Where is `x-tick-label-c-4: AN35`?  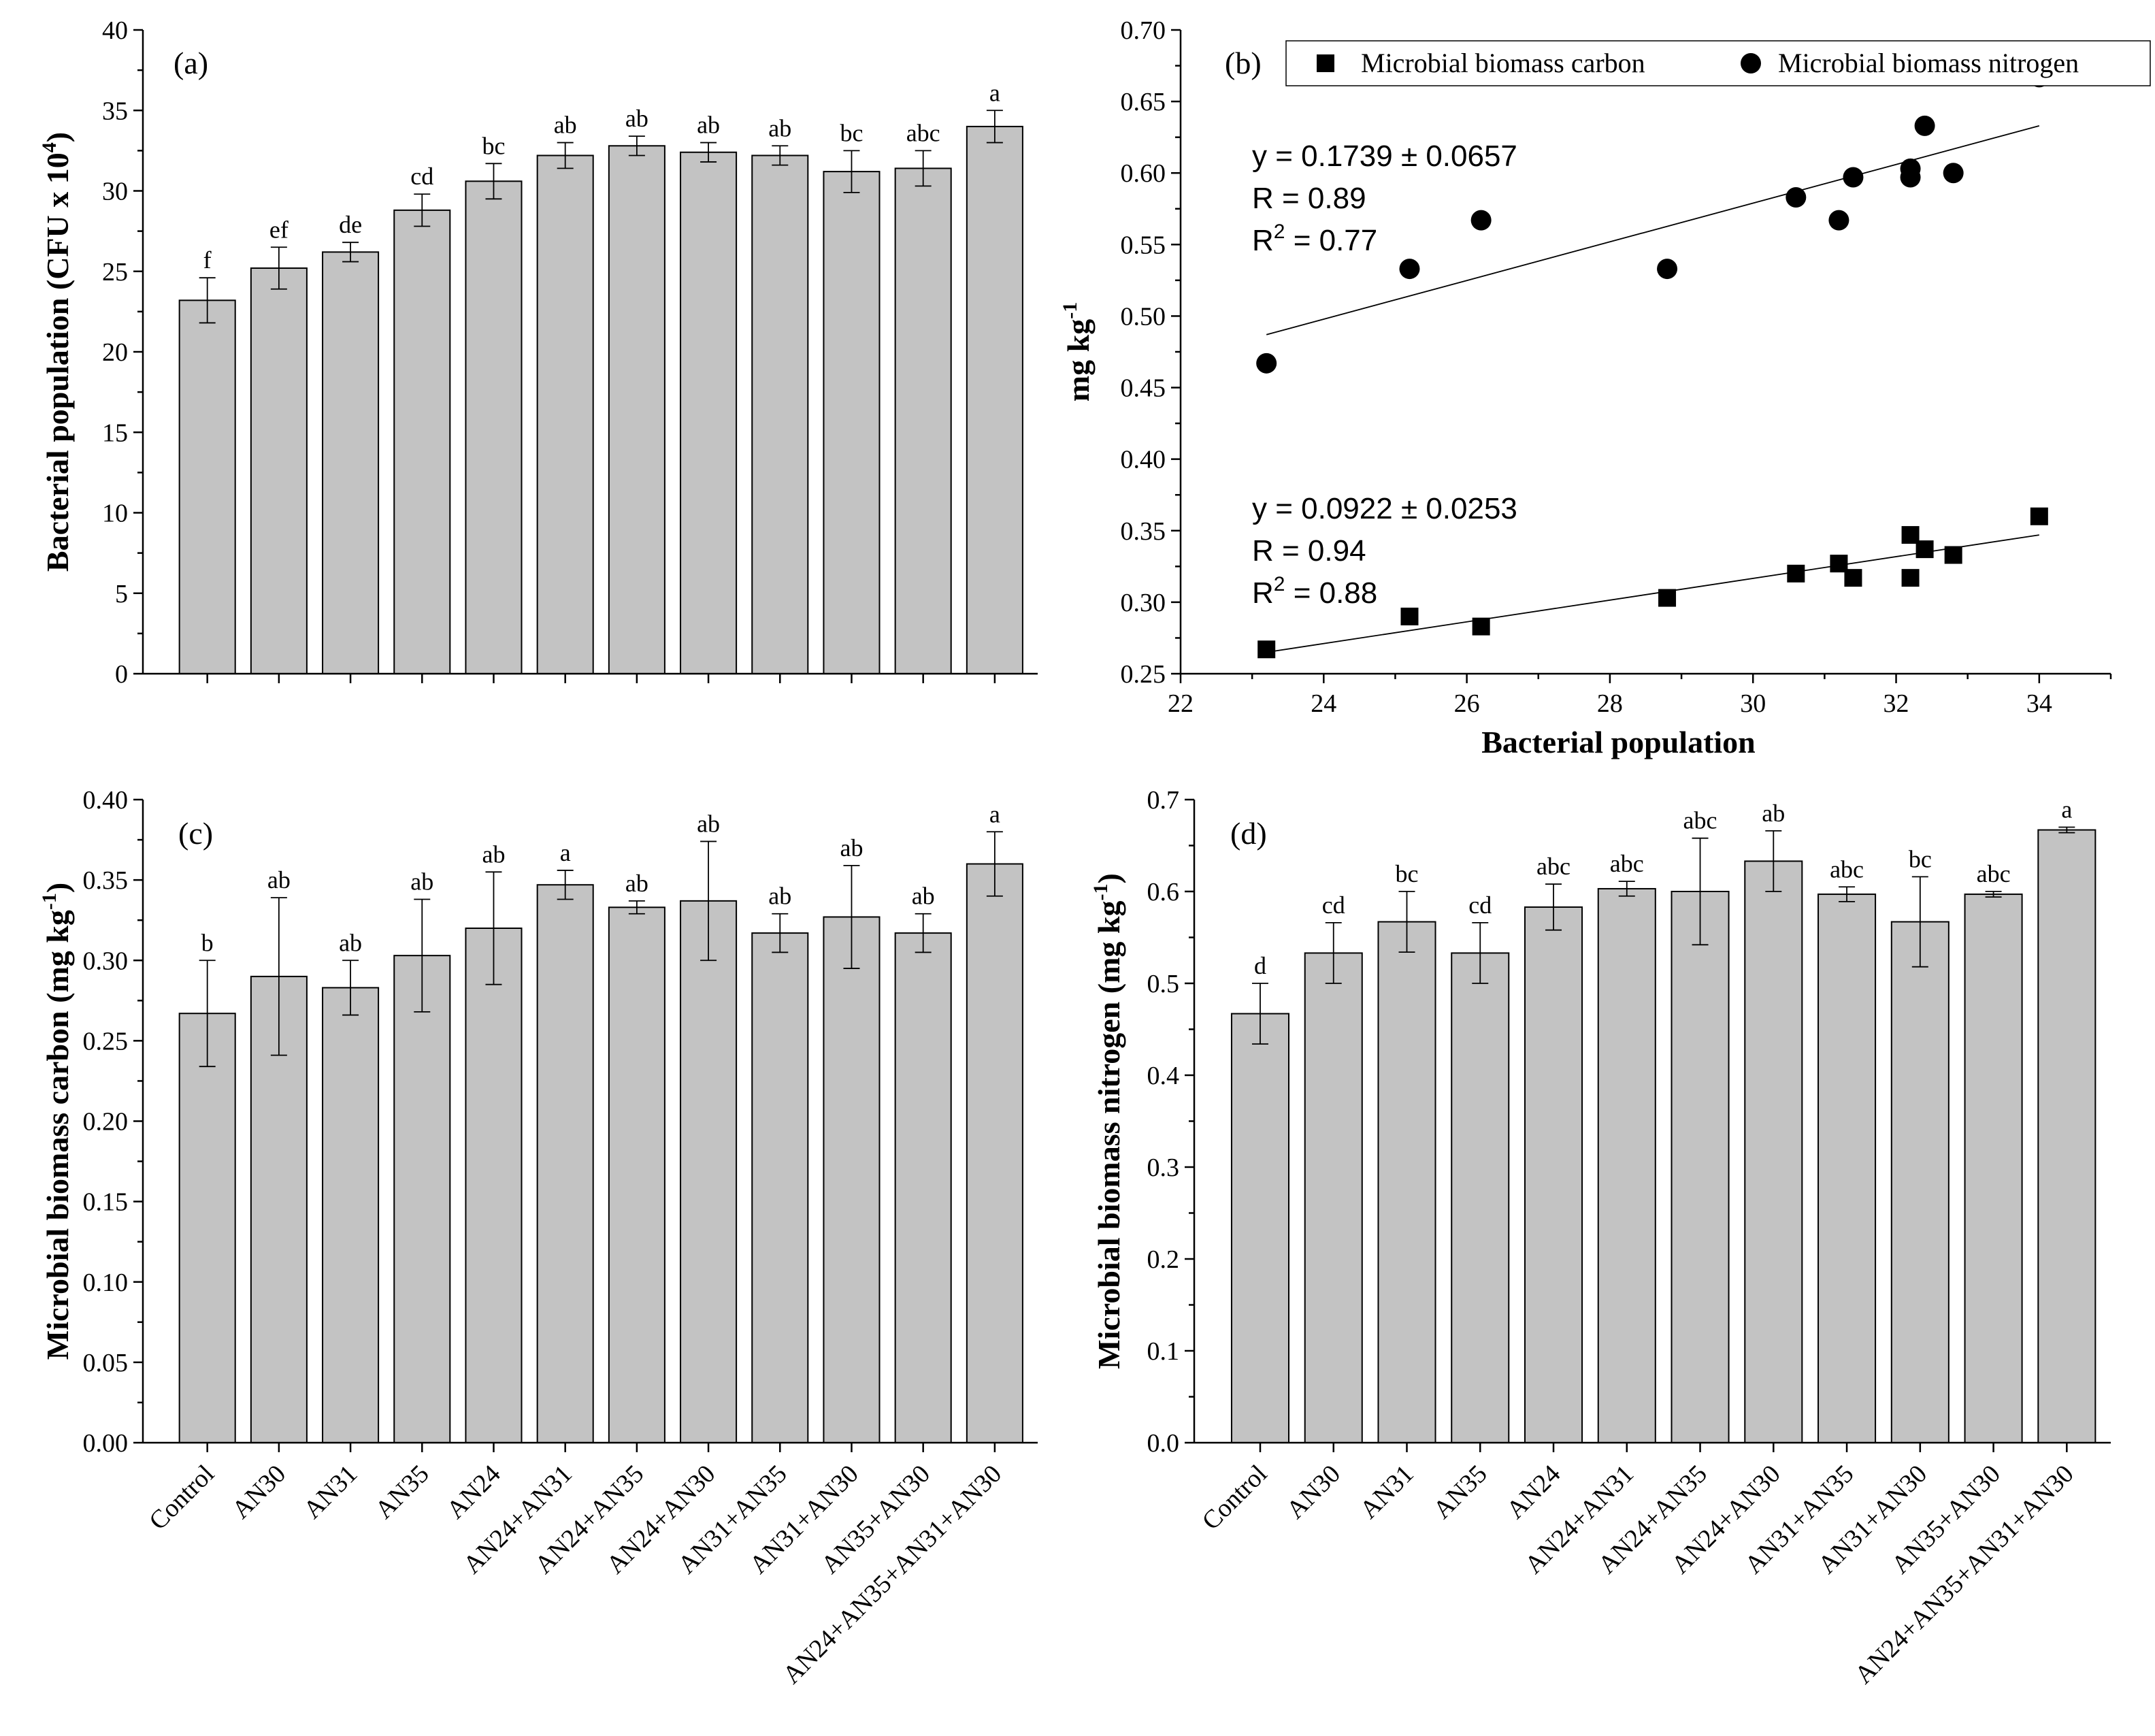 x-tick-label-c-4: AN35 is located at coordinates (401, 1492).